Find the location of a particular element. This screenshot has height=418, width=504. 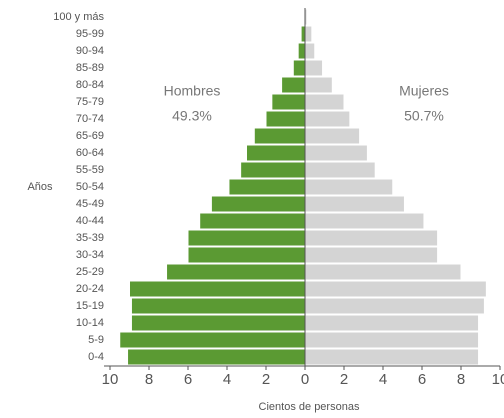

legend-label: Mujeres is located at coordinates (424, 91).